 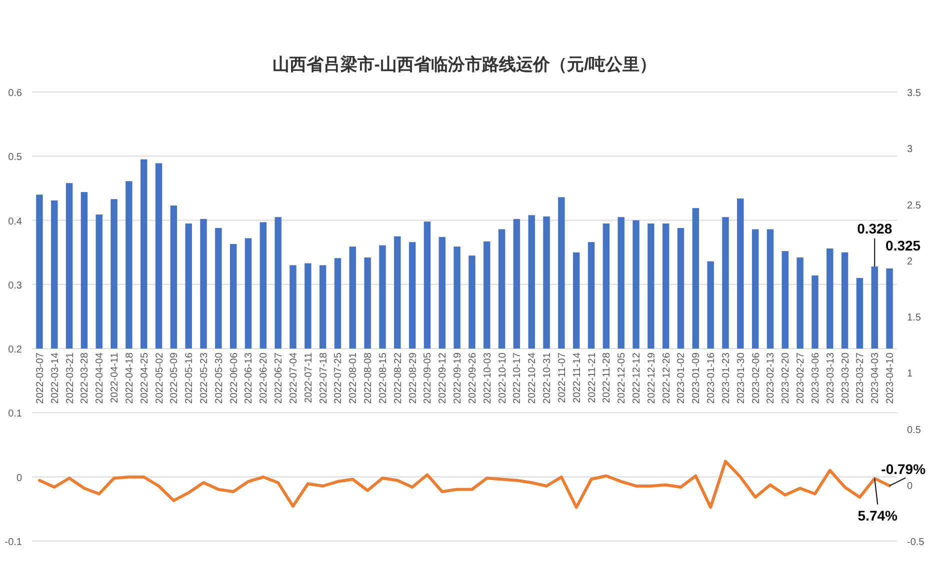 I want to click on x-tick-label: 2022-12-05, so click(x=622, y=378).